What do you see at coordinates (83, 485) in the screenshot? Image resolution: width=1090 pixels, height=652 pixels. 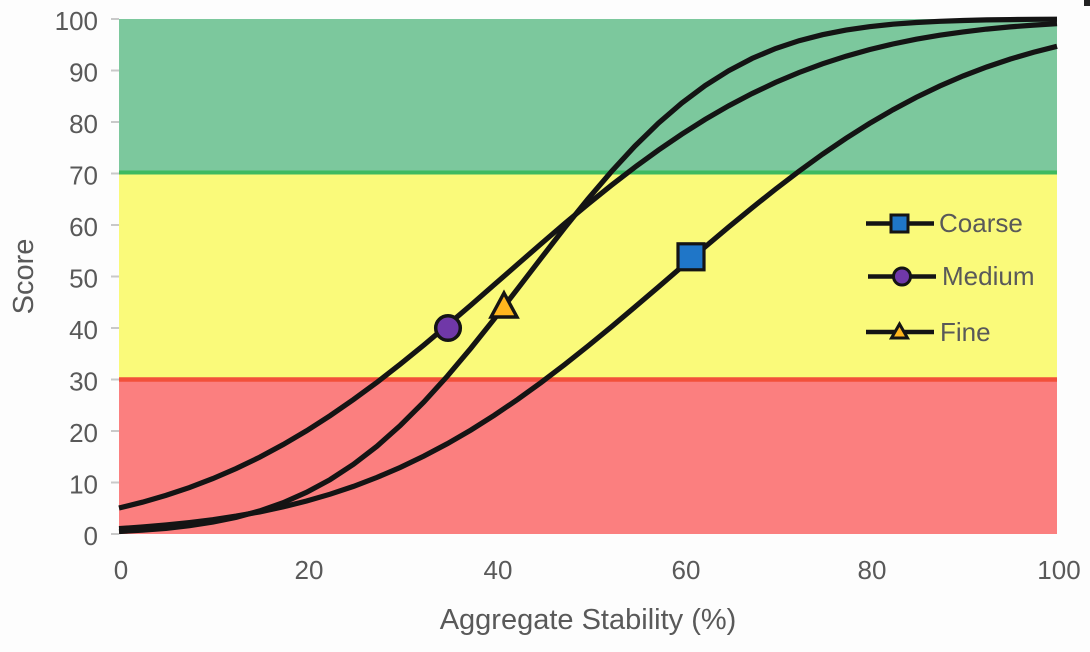 I see `svg-text: 10` at bounding box center [83, 485].